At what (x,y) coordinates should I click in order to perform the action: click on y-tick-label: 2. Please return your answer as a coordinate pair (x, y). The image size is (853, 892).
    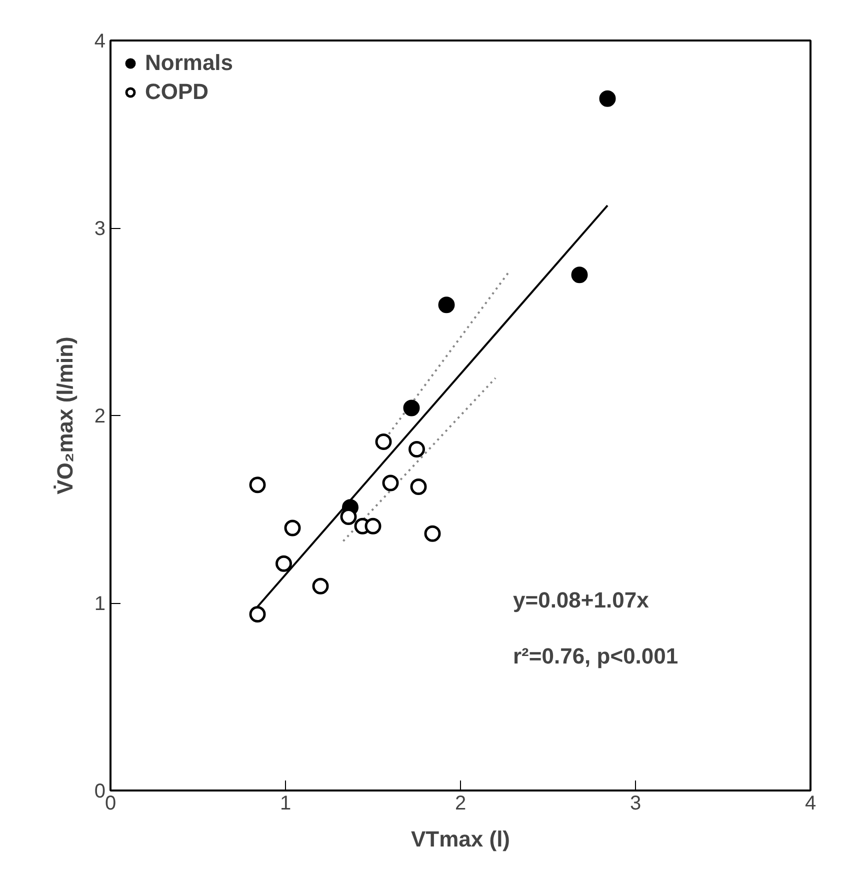
    Looking at the image, I should click on (100, 417).